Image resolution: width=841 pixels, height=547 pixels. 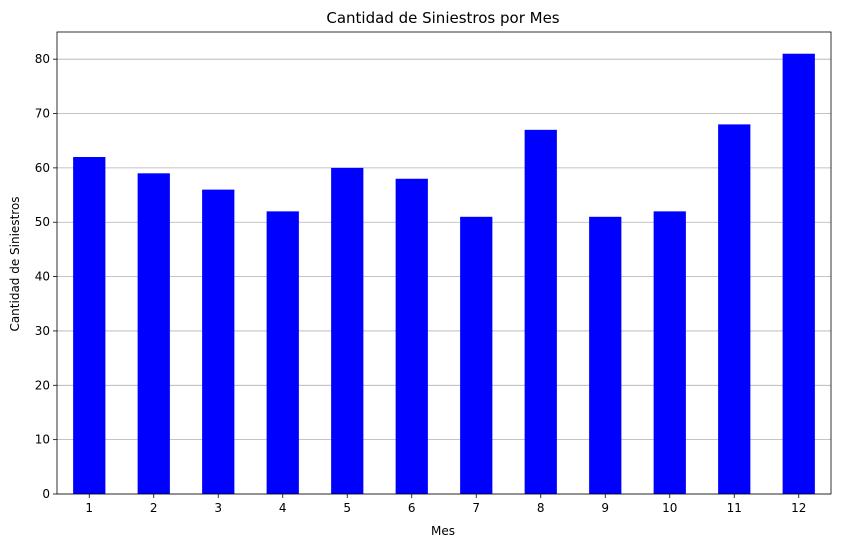 I want to click on y-tick-label: 70, so click(x=42, y=114).